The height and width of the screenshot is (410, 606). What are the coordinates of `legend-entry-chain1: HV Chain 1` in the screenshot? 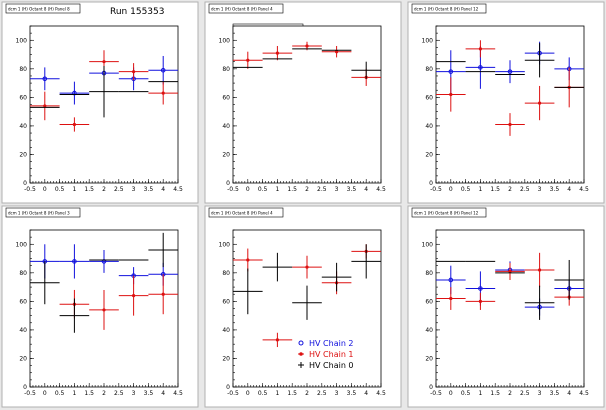 It's located at (326, 354).